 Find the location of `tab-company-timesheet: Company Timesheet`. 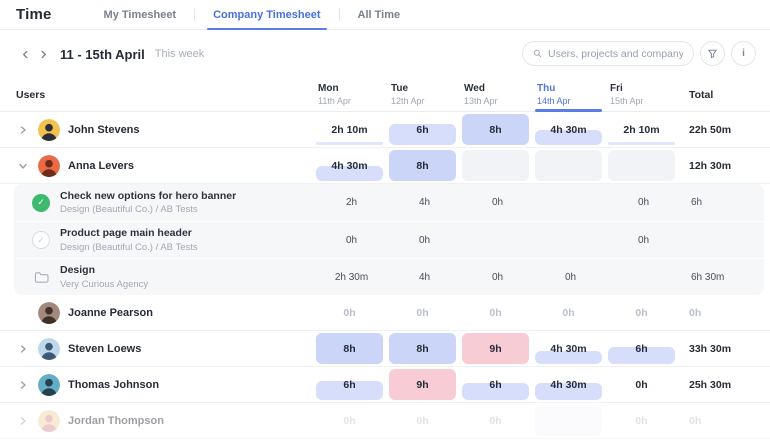

tab-company-timesheet: Company Timesheet is located at coordinates (266, 15).